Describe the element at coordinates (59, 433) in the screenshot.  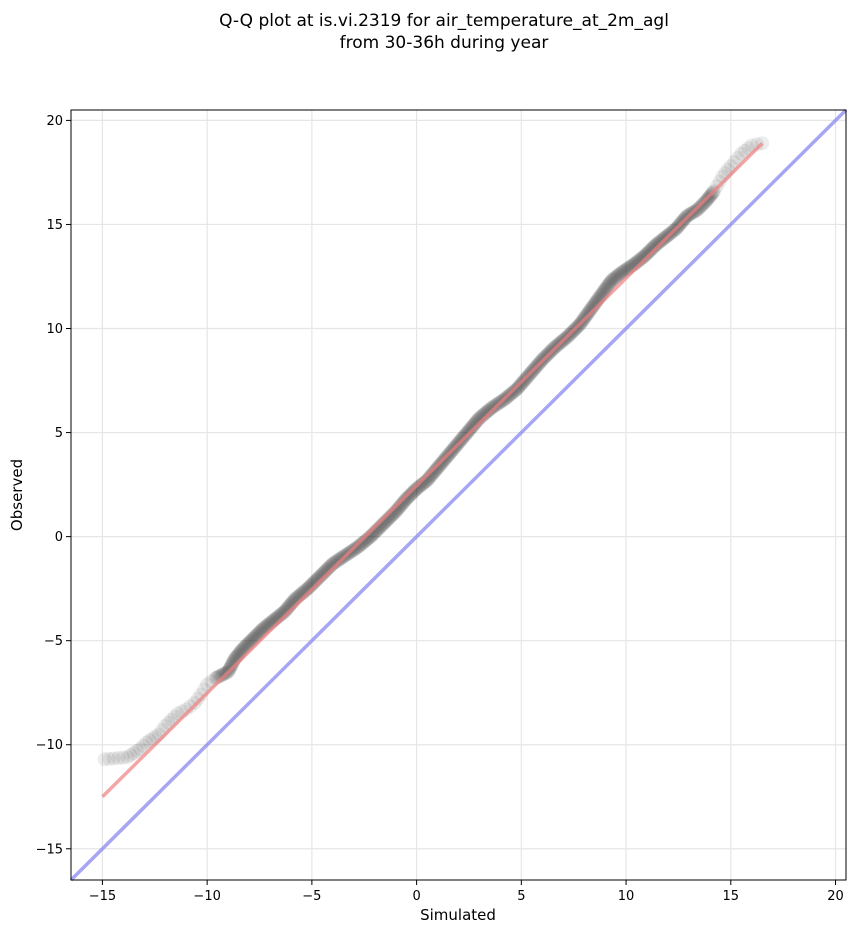
I see `y-tick-label-4: 5` at that location.